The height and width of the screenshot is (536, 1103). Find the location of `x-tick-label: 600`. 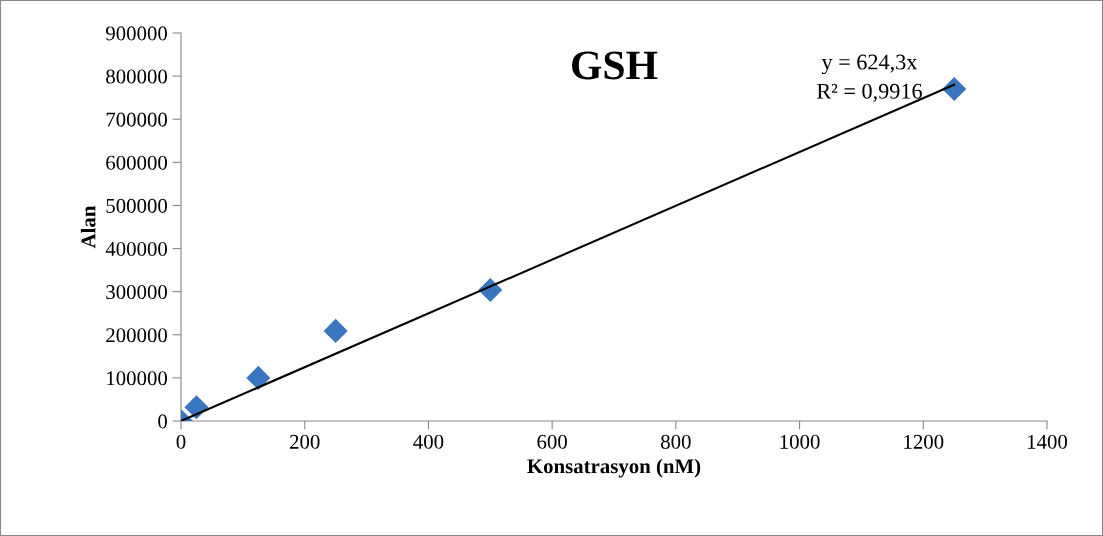

x-tick-label: 600 is located at coordinates (552, 441).